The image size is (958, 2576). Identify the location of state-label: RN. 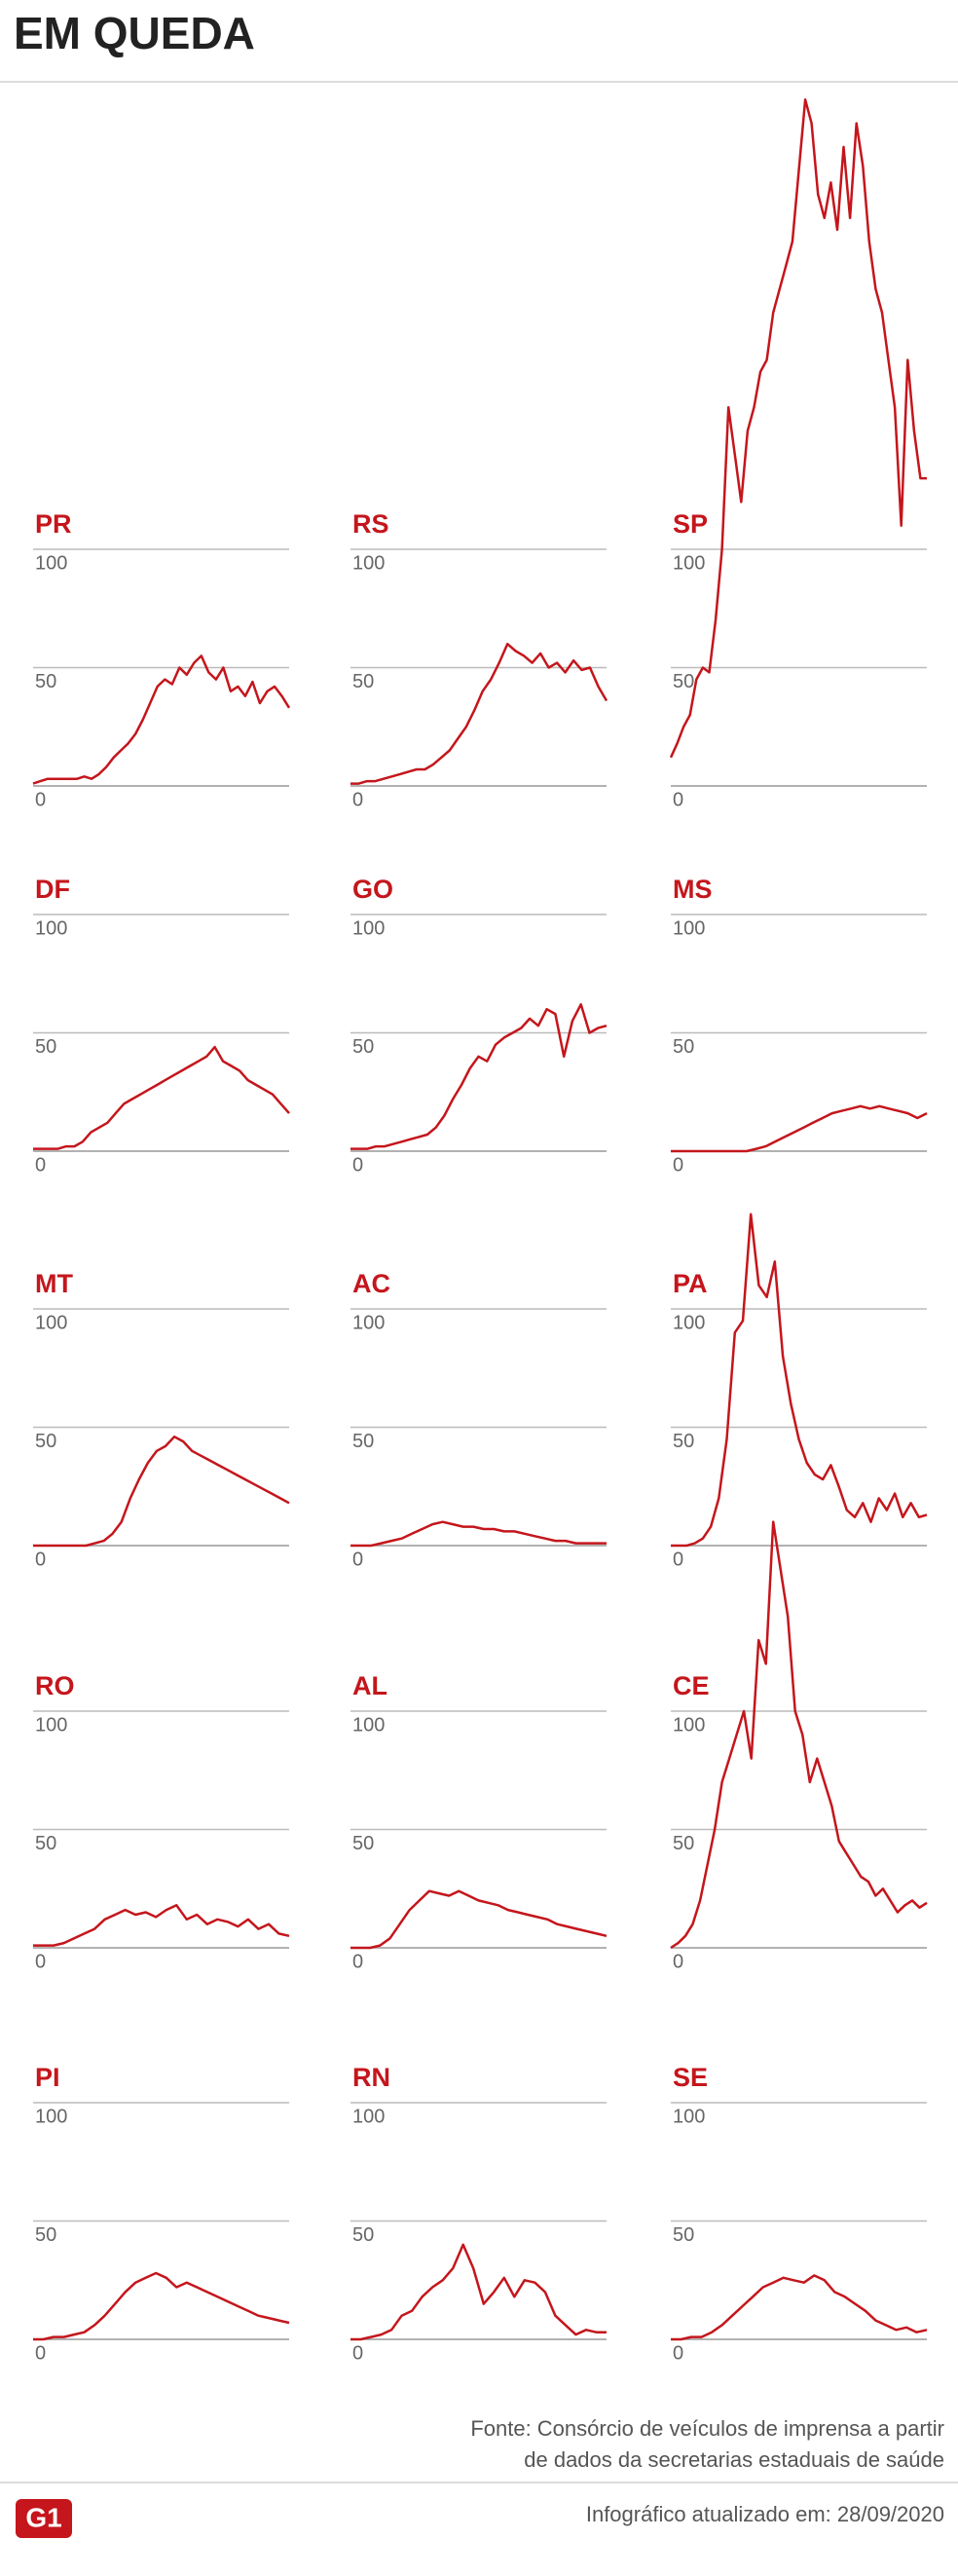
(371, 2077).